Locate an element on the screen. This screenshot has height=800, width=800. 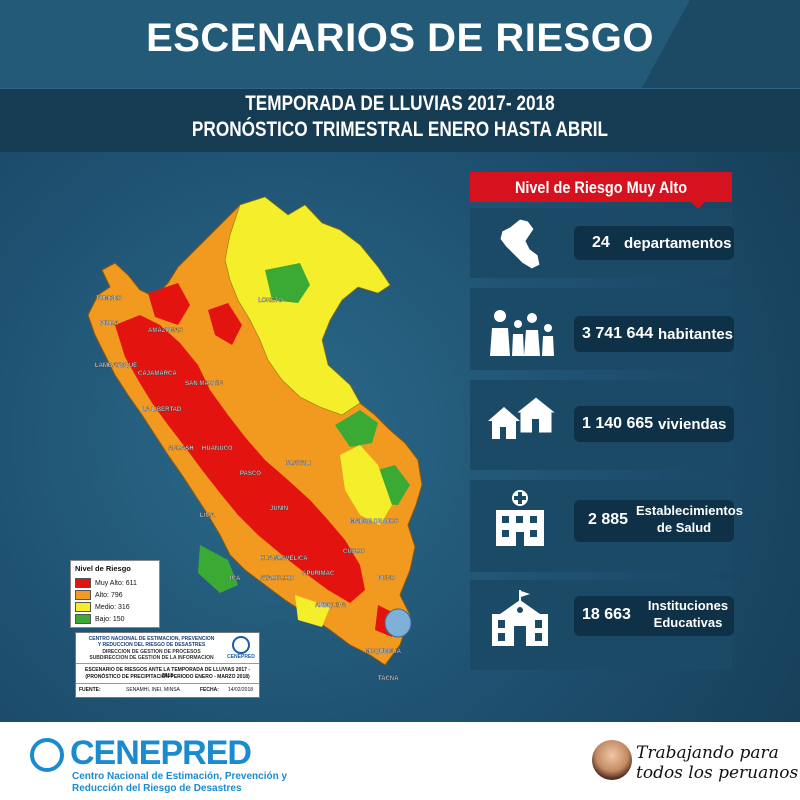
region-label-moquegua: MOQUEGUA is located at coordinates (383, 652).